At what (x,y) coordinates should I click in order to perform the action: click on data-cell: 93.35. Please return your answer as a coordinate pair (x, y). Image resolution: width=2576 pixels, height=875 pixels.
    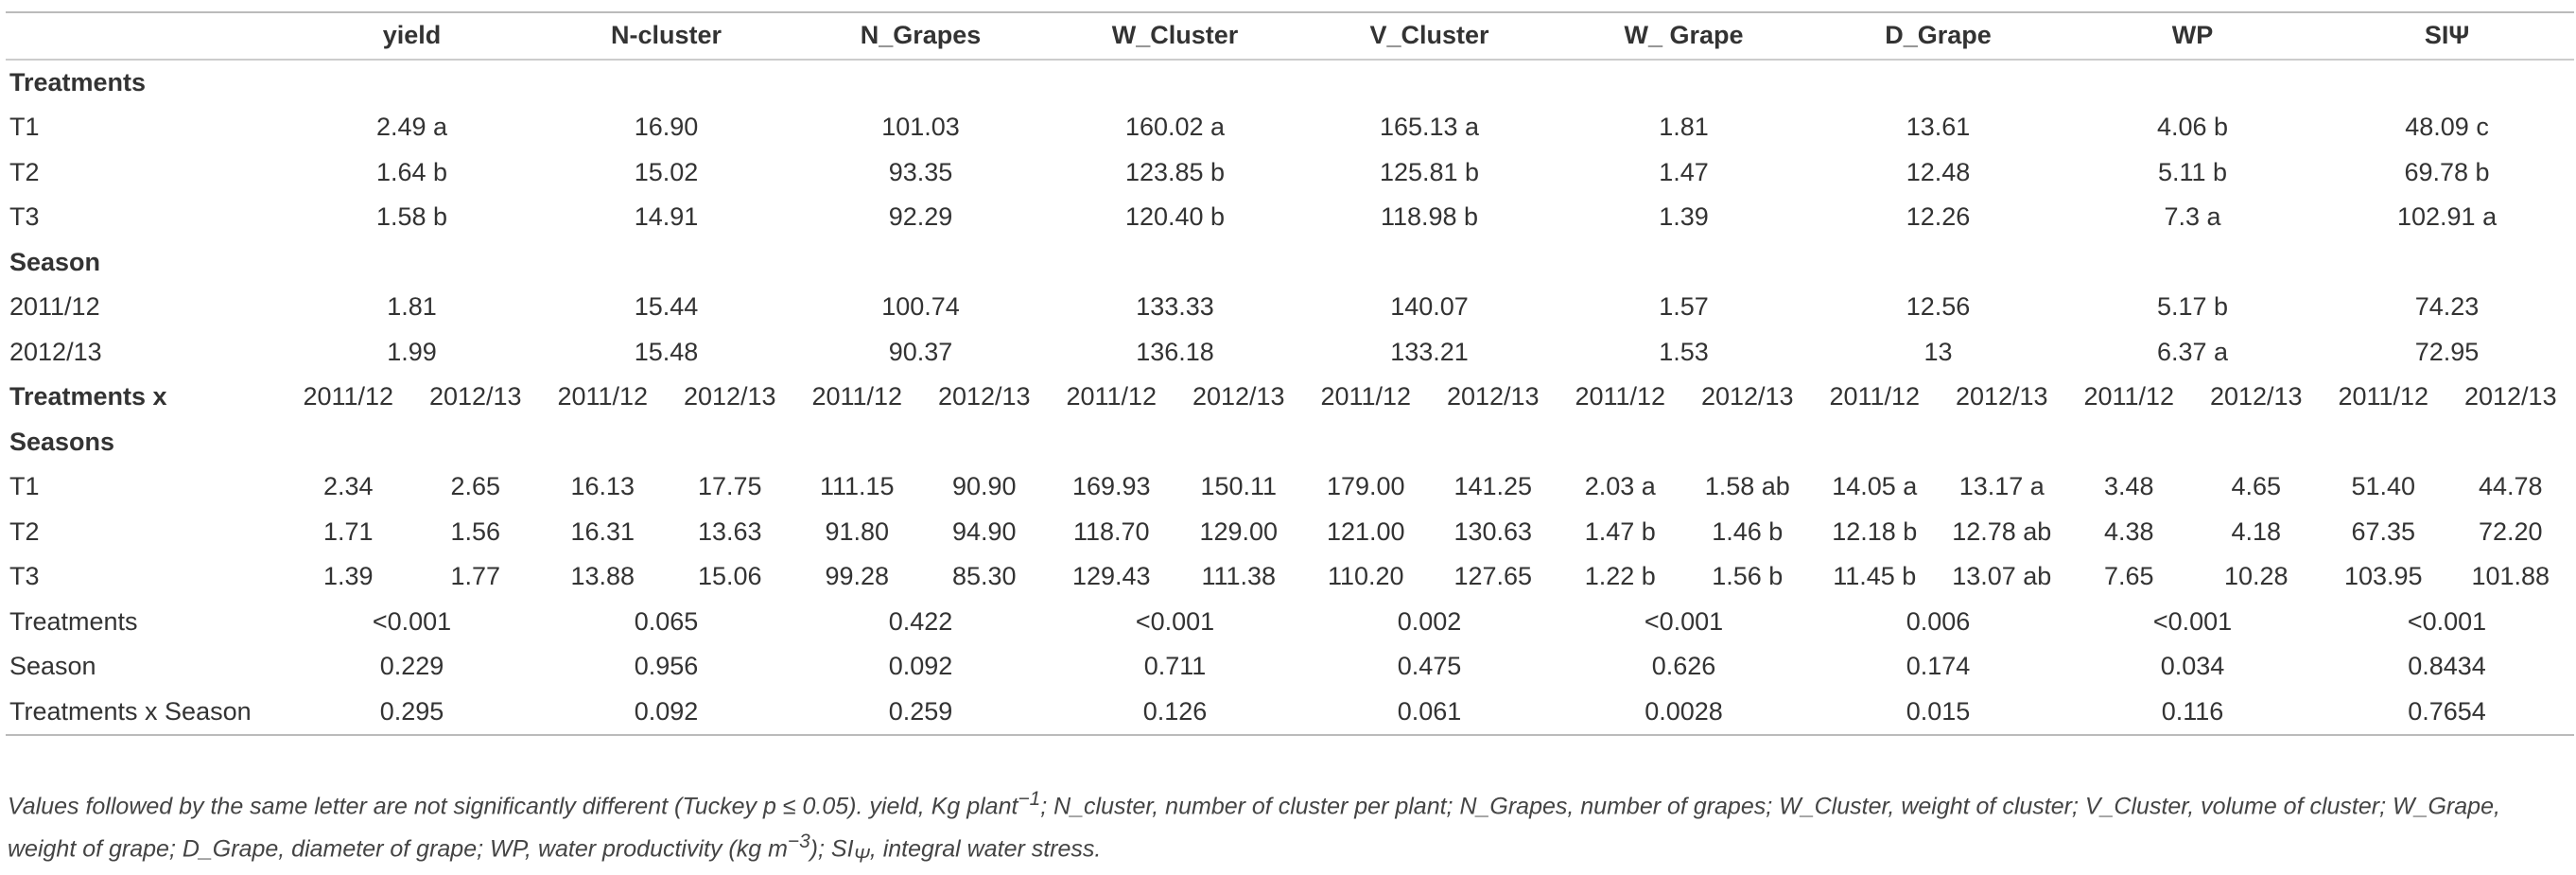
    Looking at the image, I should click on (920, 171).